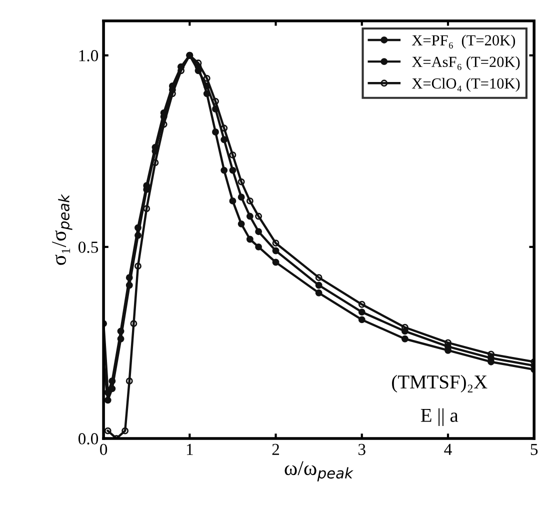  What do you see at coordinates (439, 417) in the screenshot?
I see `annotation: E || a` at bounding box center [439, 417].